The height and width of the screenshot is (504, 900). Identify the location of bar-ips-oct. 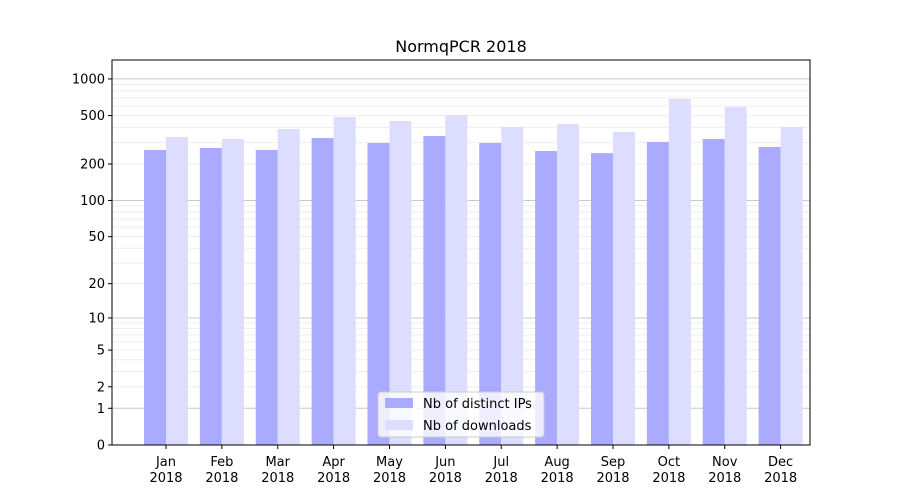
(657, 293).